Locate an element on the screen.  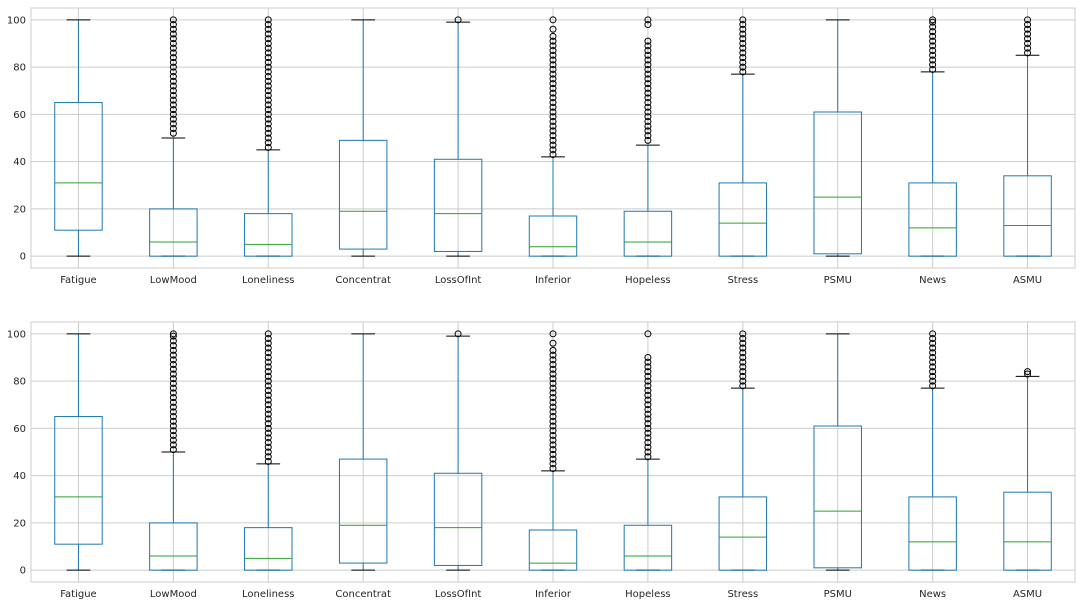
box-news is located at coordinates (932, 136).